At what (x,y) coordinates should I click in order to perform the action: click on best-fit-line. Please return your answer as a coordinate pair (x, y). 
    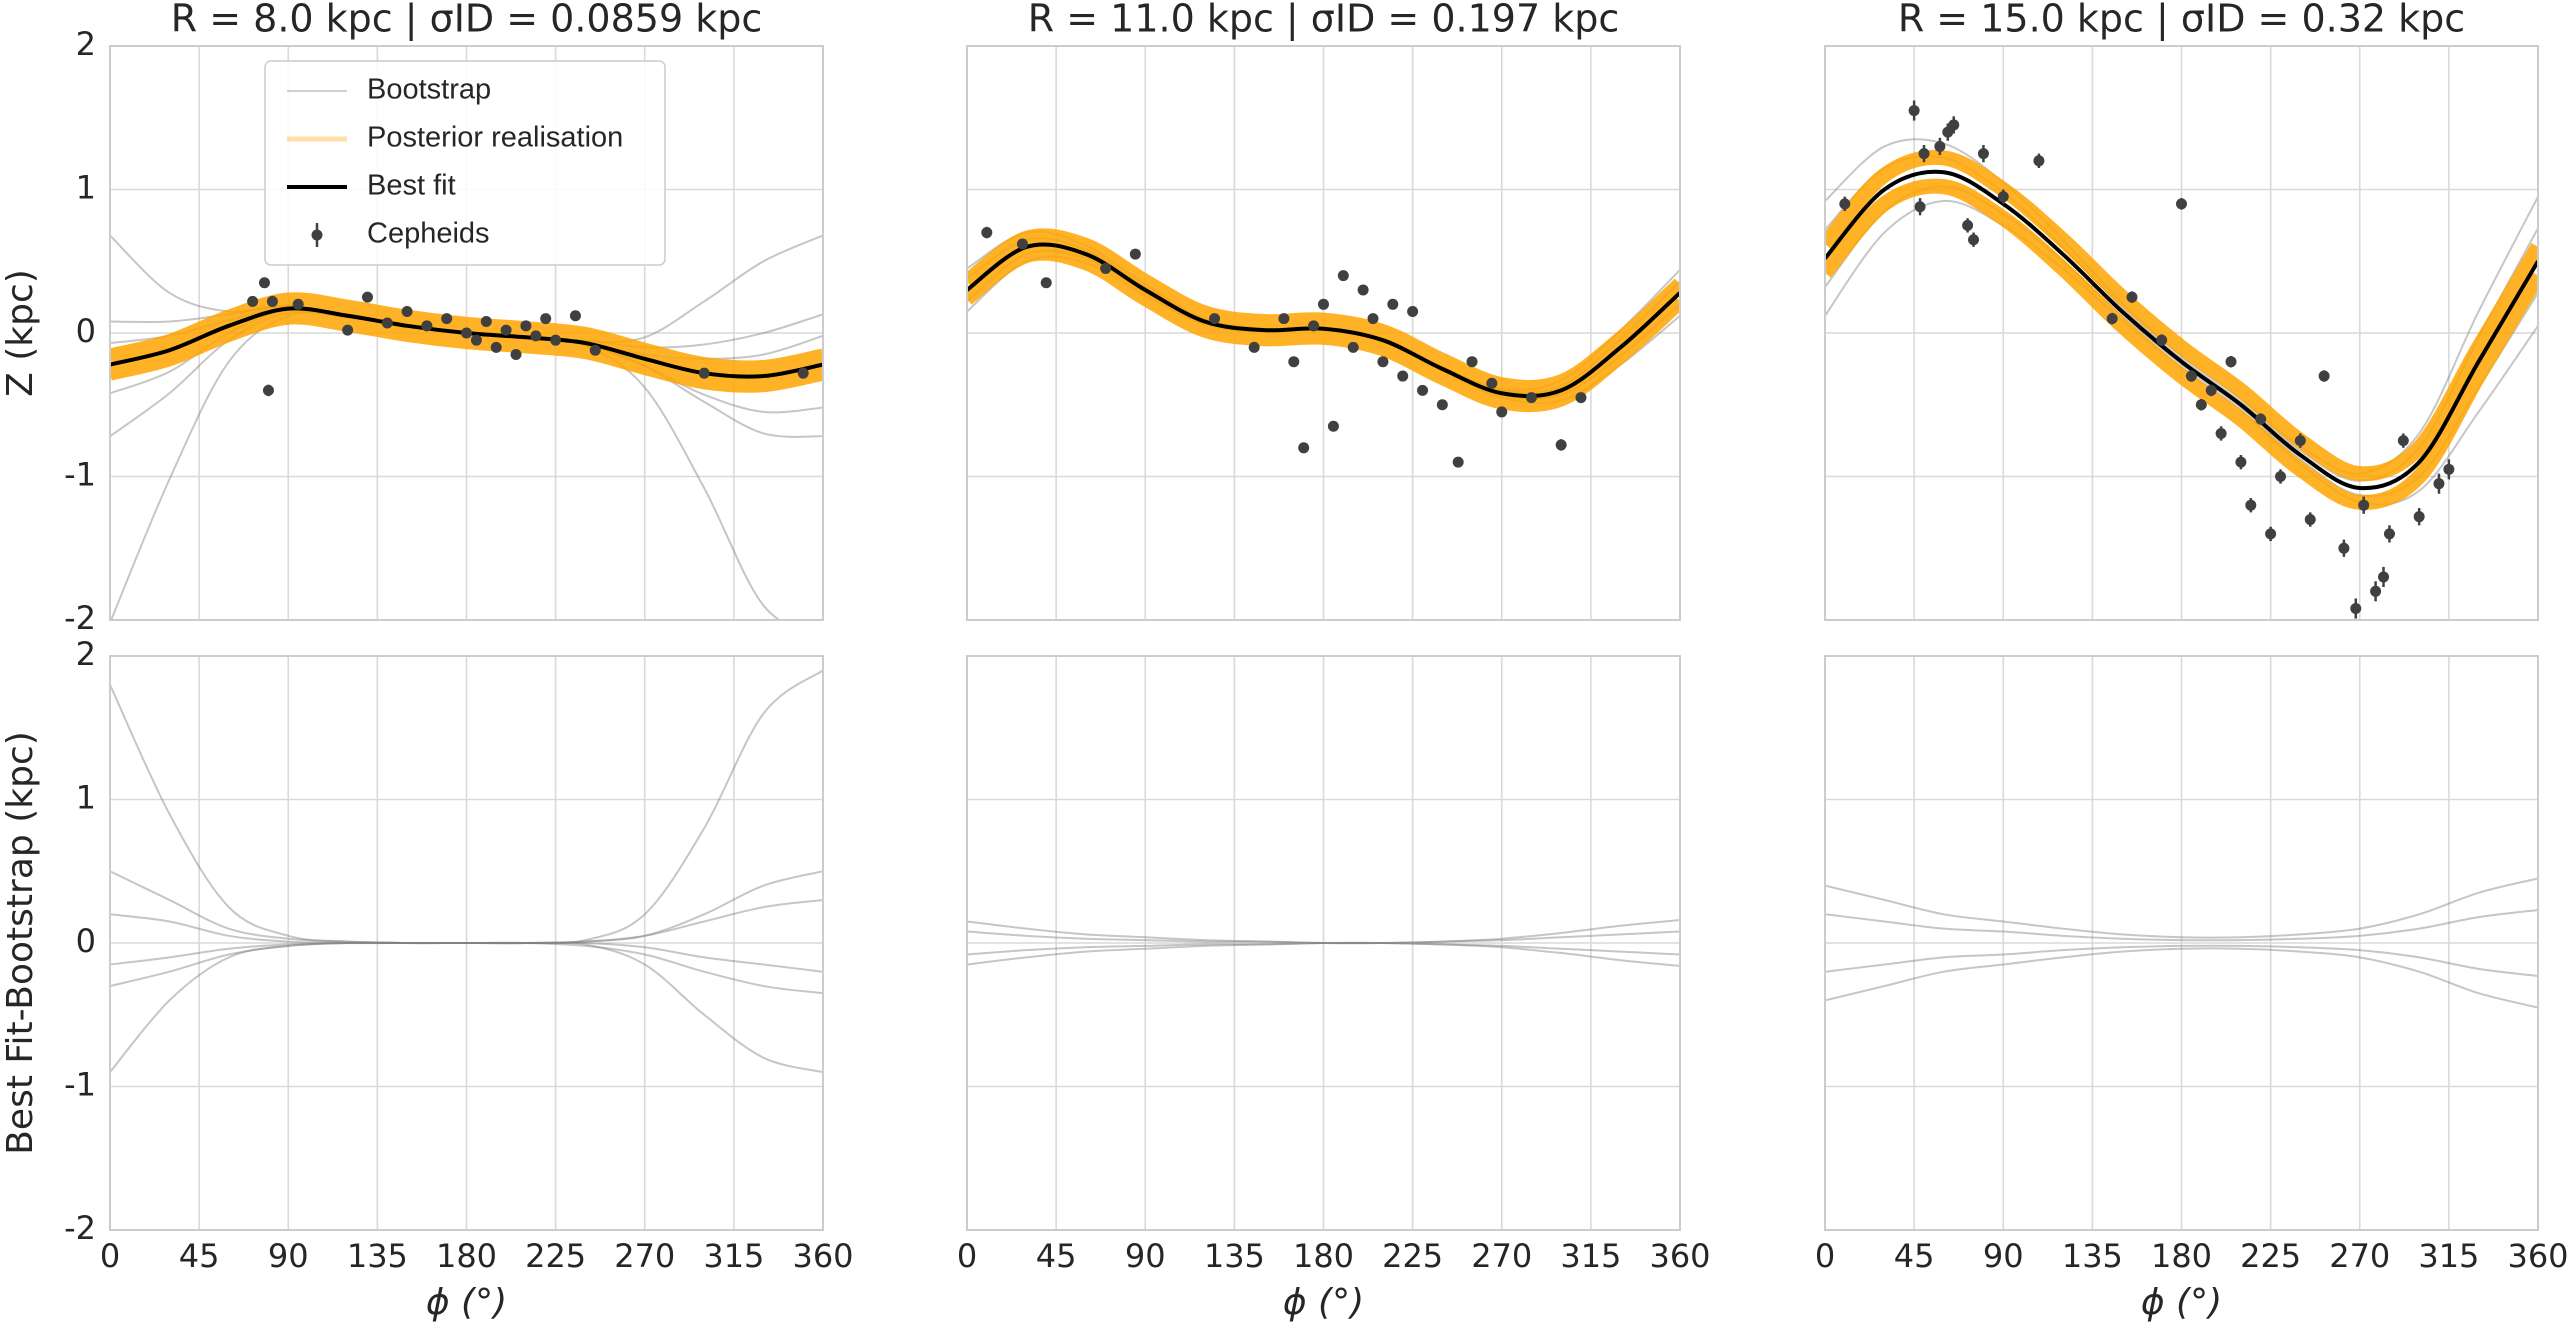
    Looking at the image, I should click on (1323, 320).